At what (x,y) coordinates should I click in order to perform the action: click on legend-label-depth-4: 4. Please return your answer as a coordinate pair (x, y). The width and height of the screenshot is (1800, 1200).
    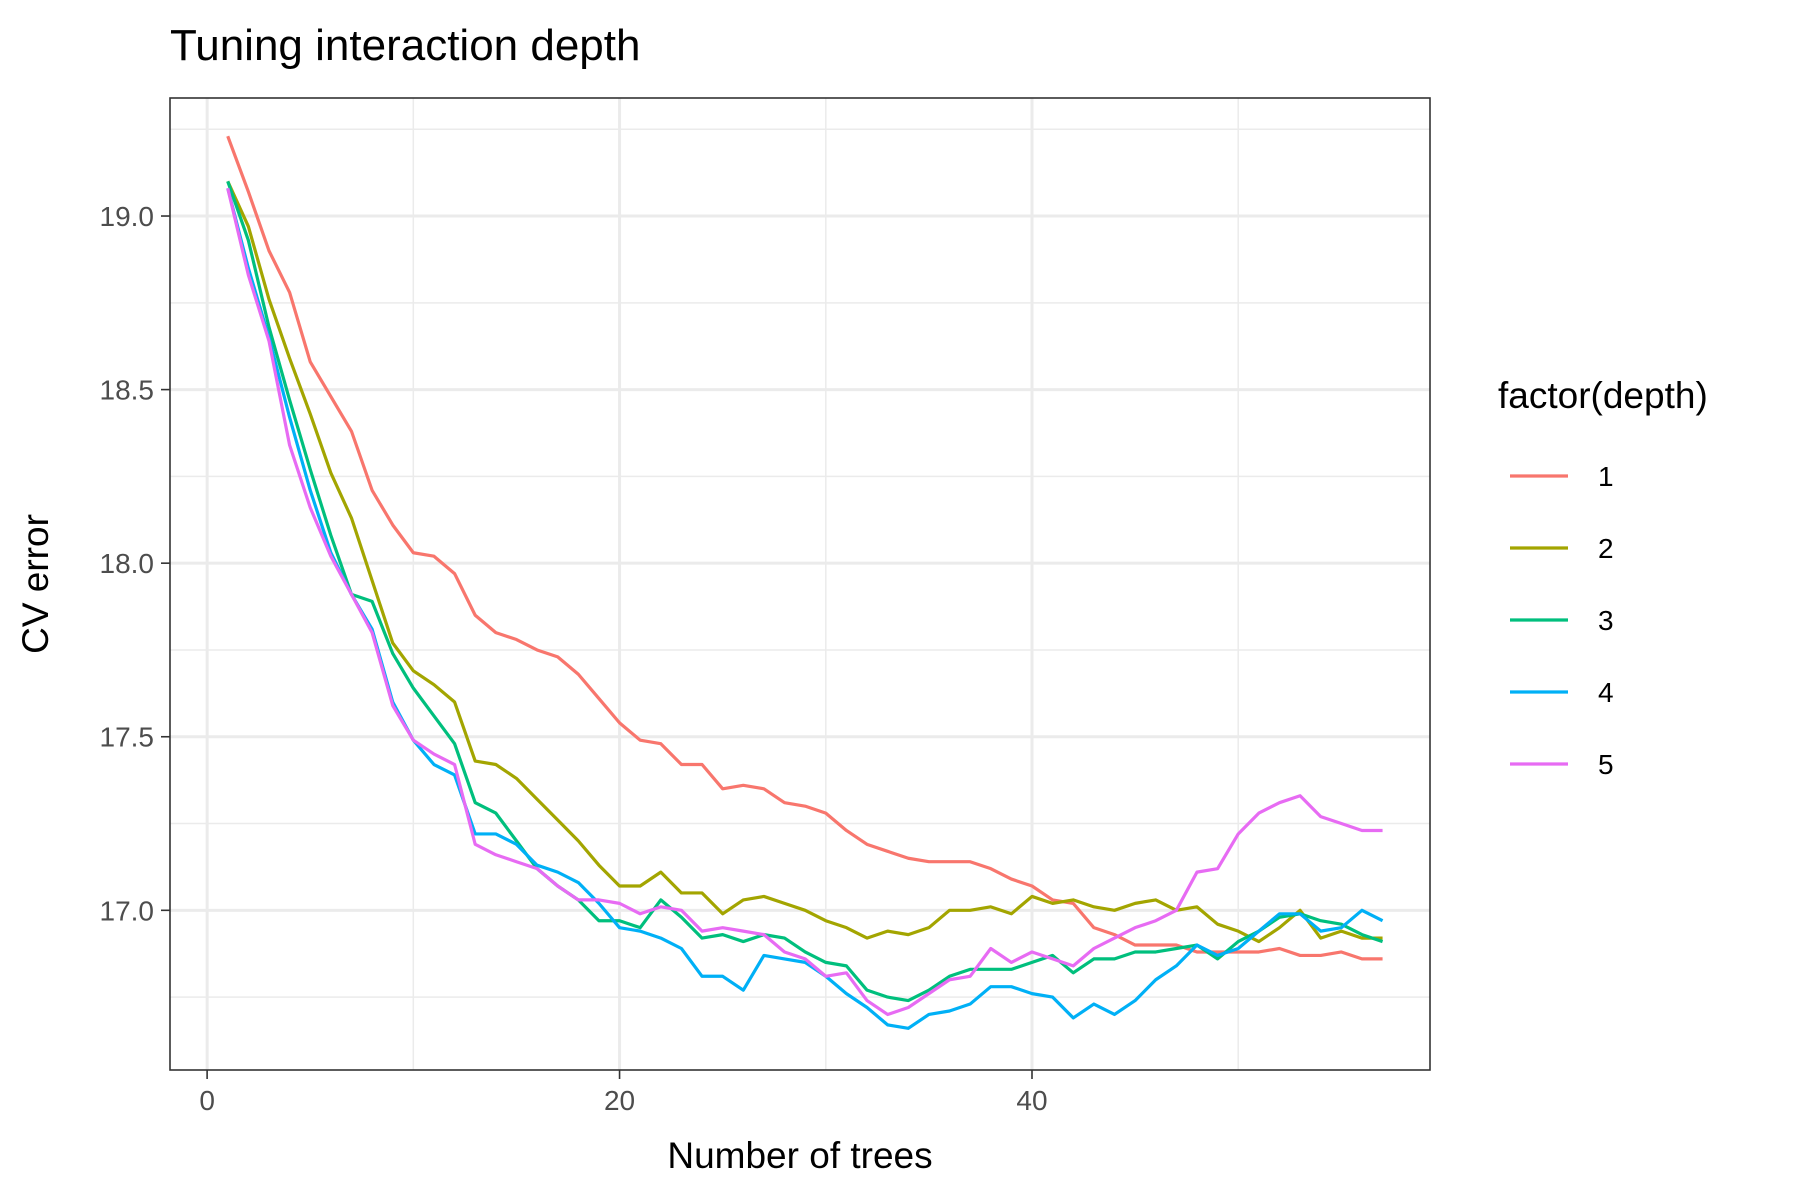
    Looking at the image, I should click on (1606, 692).